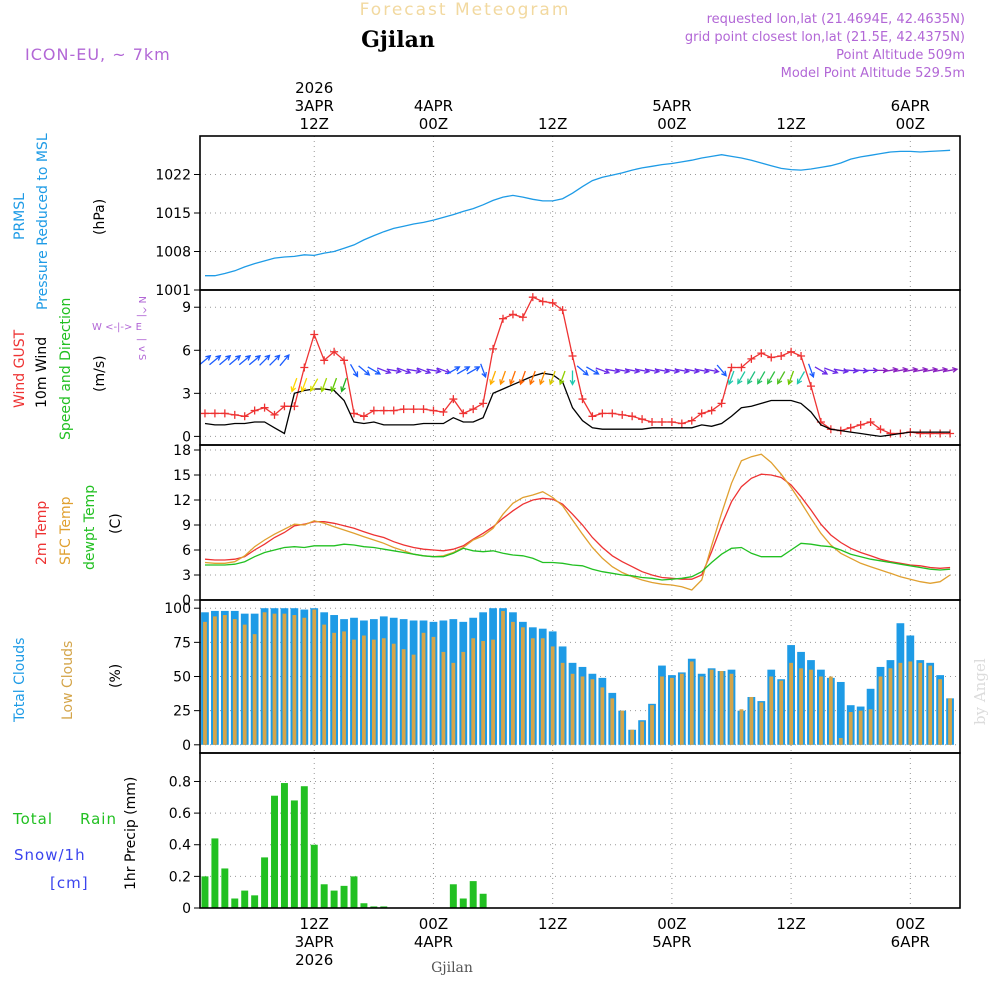 The width and height of the screenshot is (1000, 1000). Describe the element at coordinates (79, 527) in the screenshot. I see `temperature-labels: 2m Temp SFC Temp dewpt Temp (C)` at that location.